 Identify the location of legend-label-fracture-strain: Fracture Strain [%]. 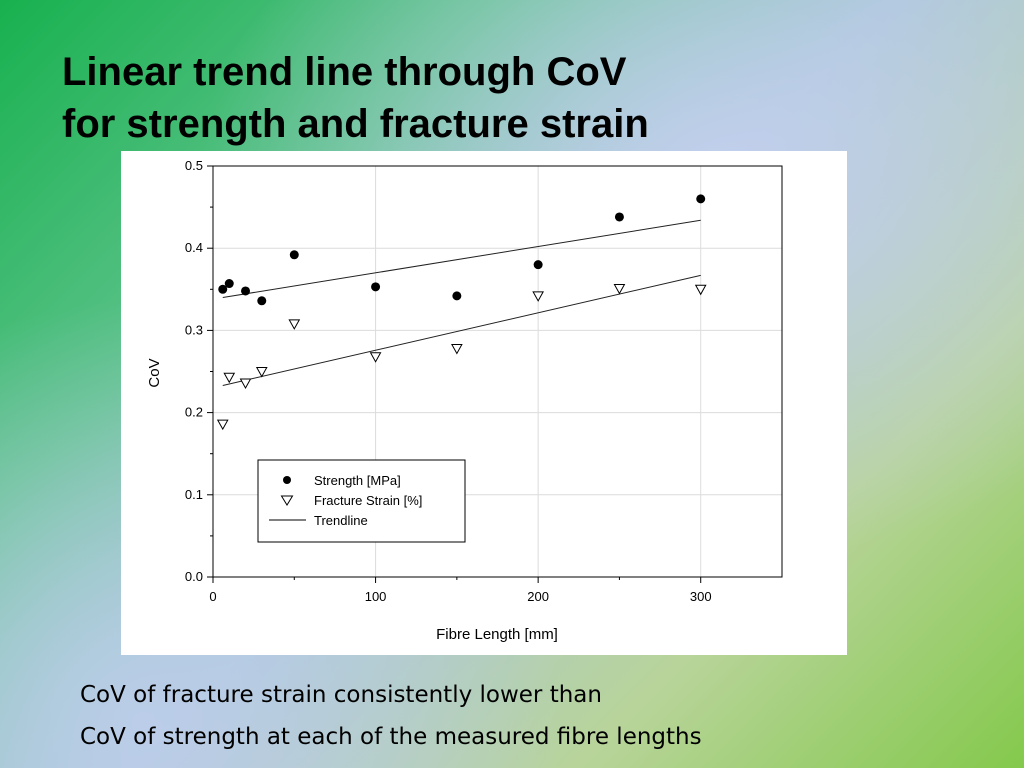
(368, 500).